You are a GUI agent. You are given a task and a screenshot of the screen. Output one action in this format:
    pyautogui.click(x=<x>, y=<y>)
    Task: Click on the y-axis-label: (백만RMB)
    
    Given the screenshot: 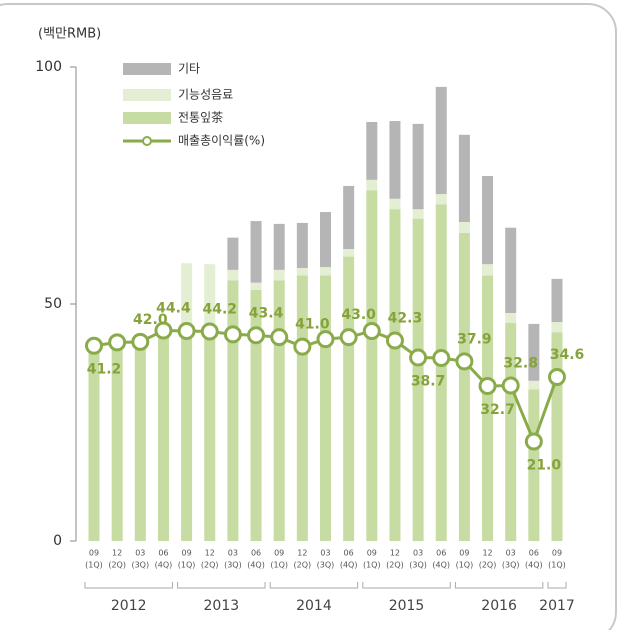 What is the action you would take?
    pyautogui.click(x=69, y=34)
    